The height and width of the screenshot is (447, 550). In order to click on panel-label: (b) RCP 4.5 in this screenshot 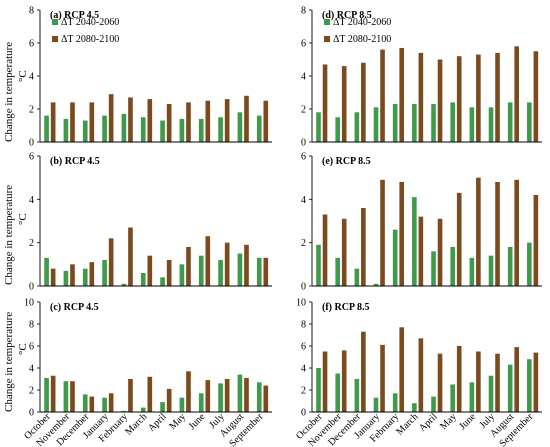, I will do `click(75, 161)`.